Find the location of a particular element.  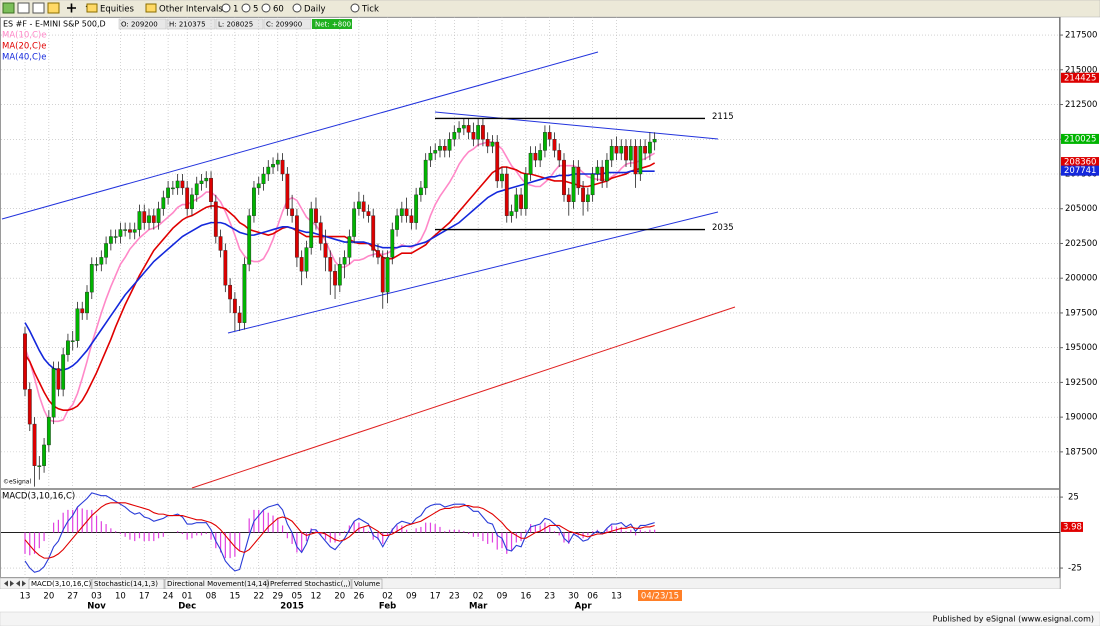

icon-chart is located at coordinates (8, 8).